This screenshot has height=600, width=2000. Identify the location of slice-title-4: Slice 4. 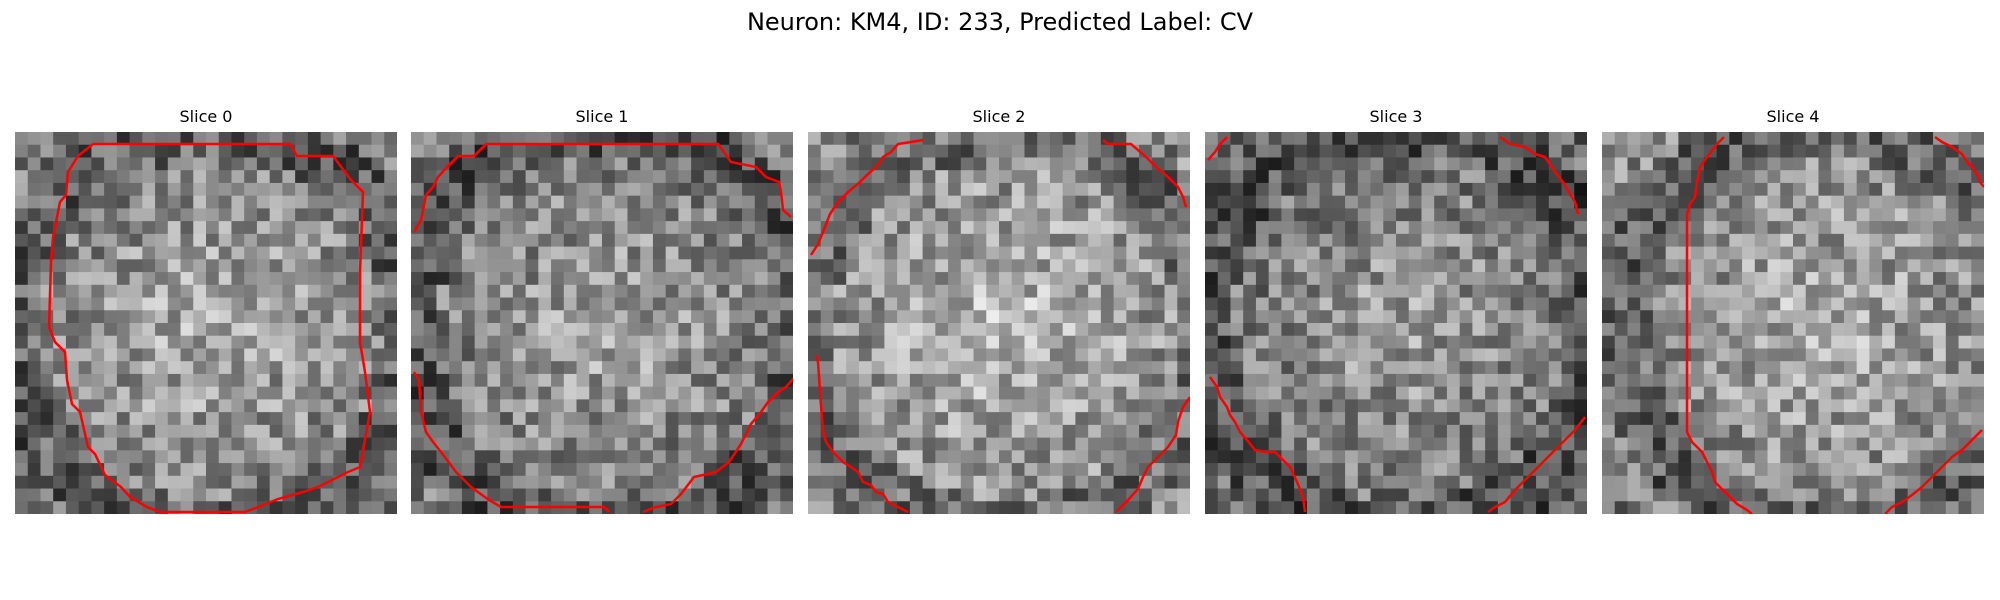
(1793, 116).